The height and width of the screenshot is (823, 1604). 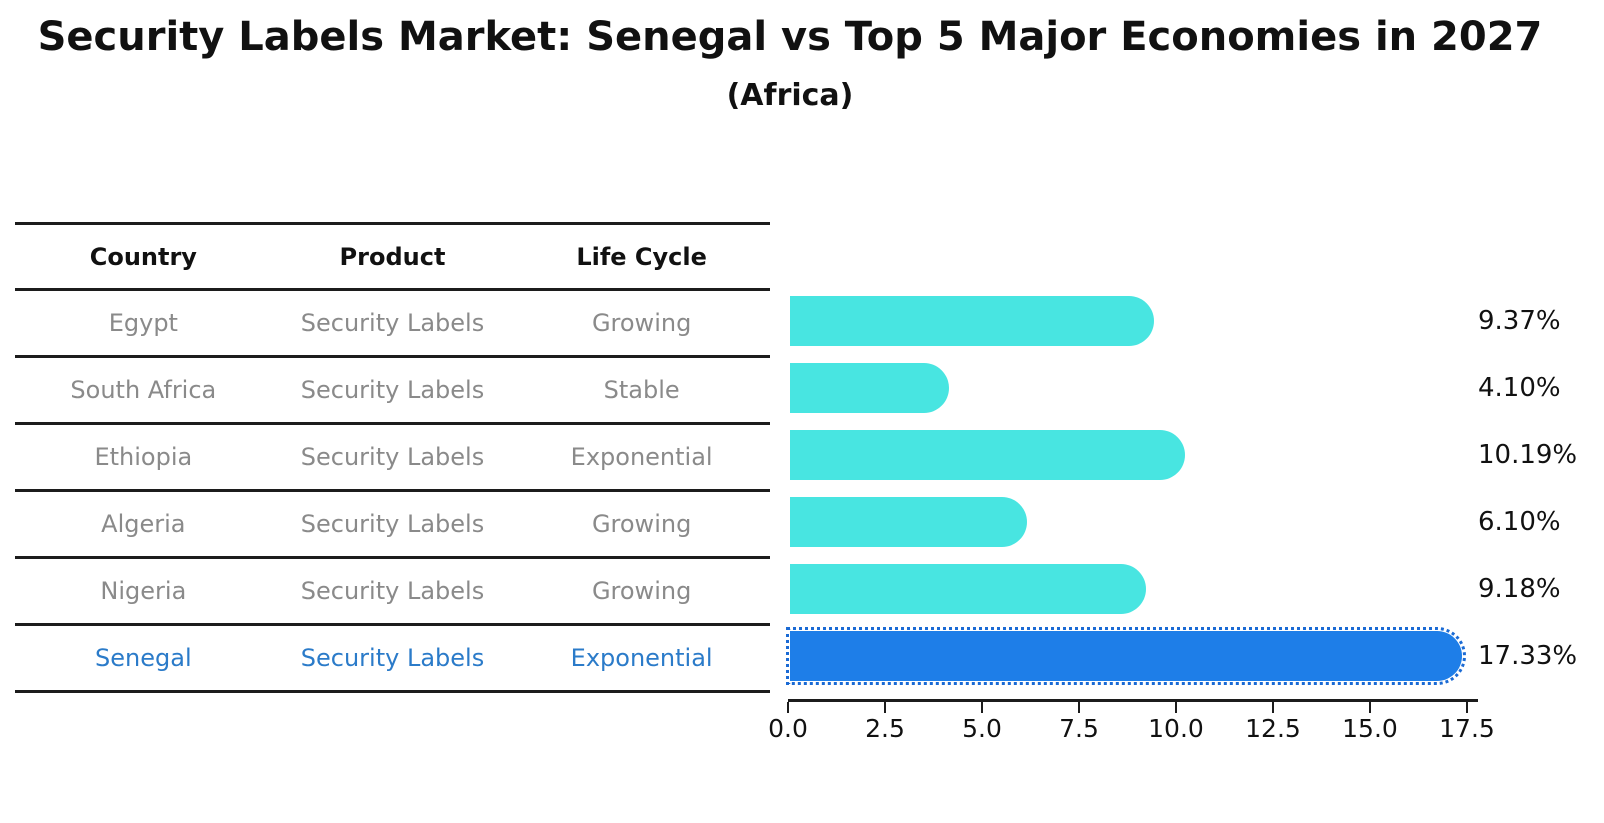 I want to click on table-row-nigeria: Nigeria Security Labels Growing, so click(x=392, y=592).